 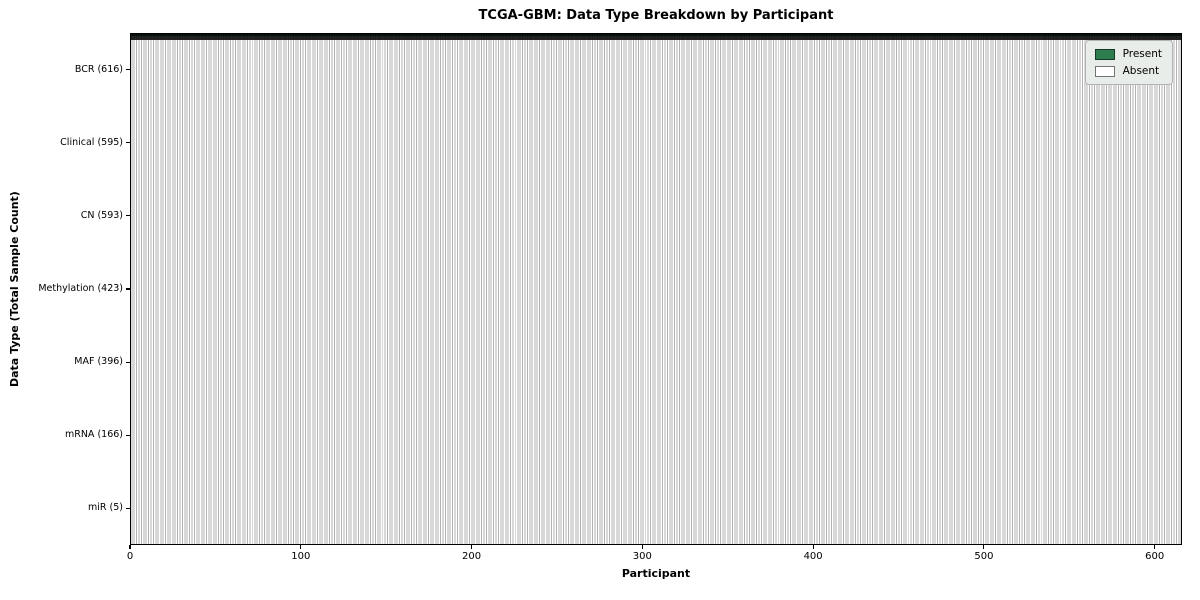 What do you see at coordinates (93, 435) in the screenshot?
I see `y-tick-label-mrna: mRNA (166)` at bounding box center [93, 435].